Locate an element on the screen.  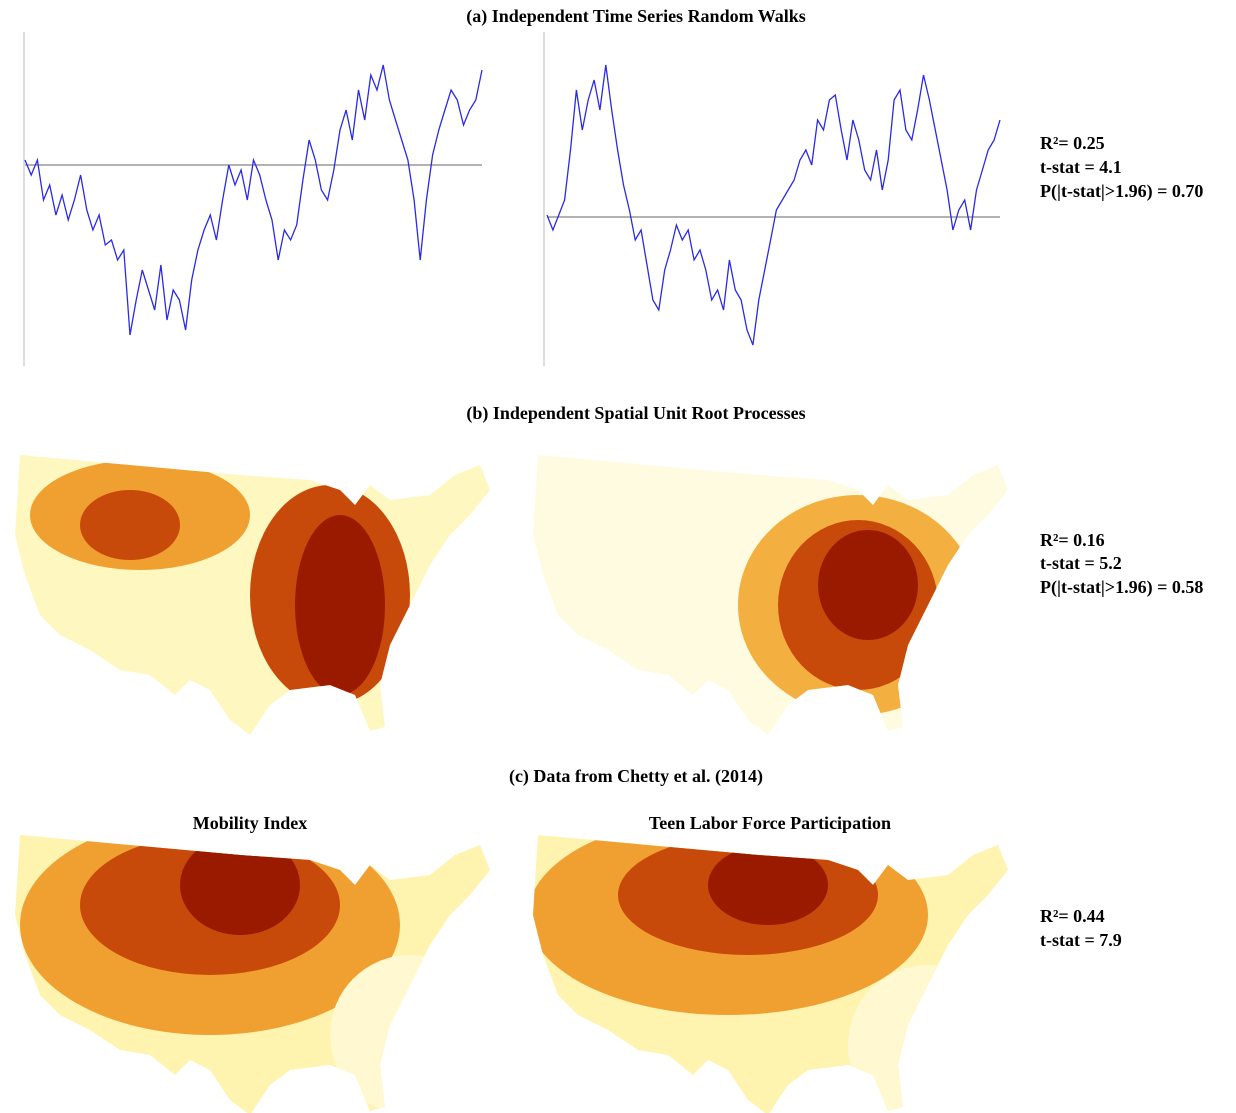
panel-title: (a) Independent Time Series Random Walks is located at coordinates (636, 16).